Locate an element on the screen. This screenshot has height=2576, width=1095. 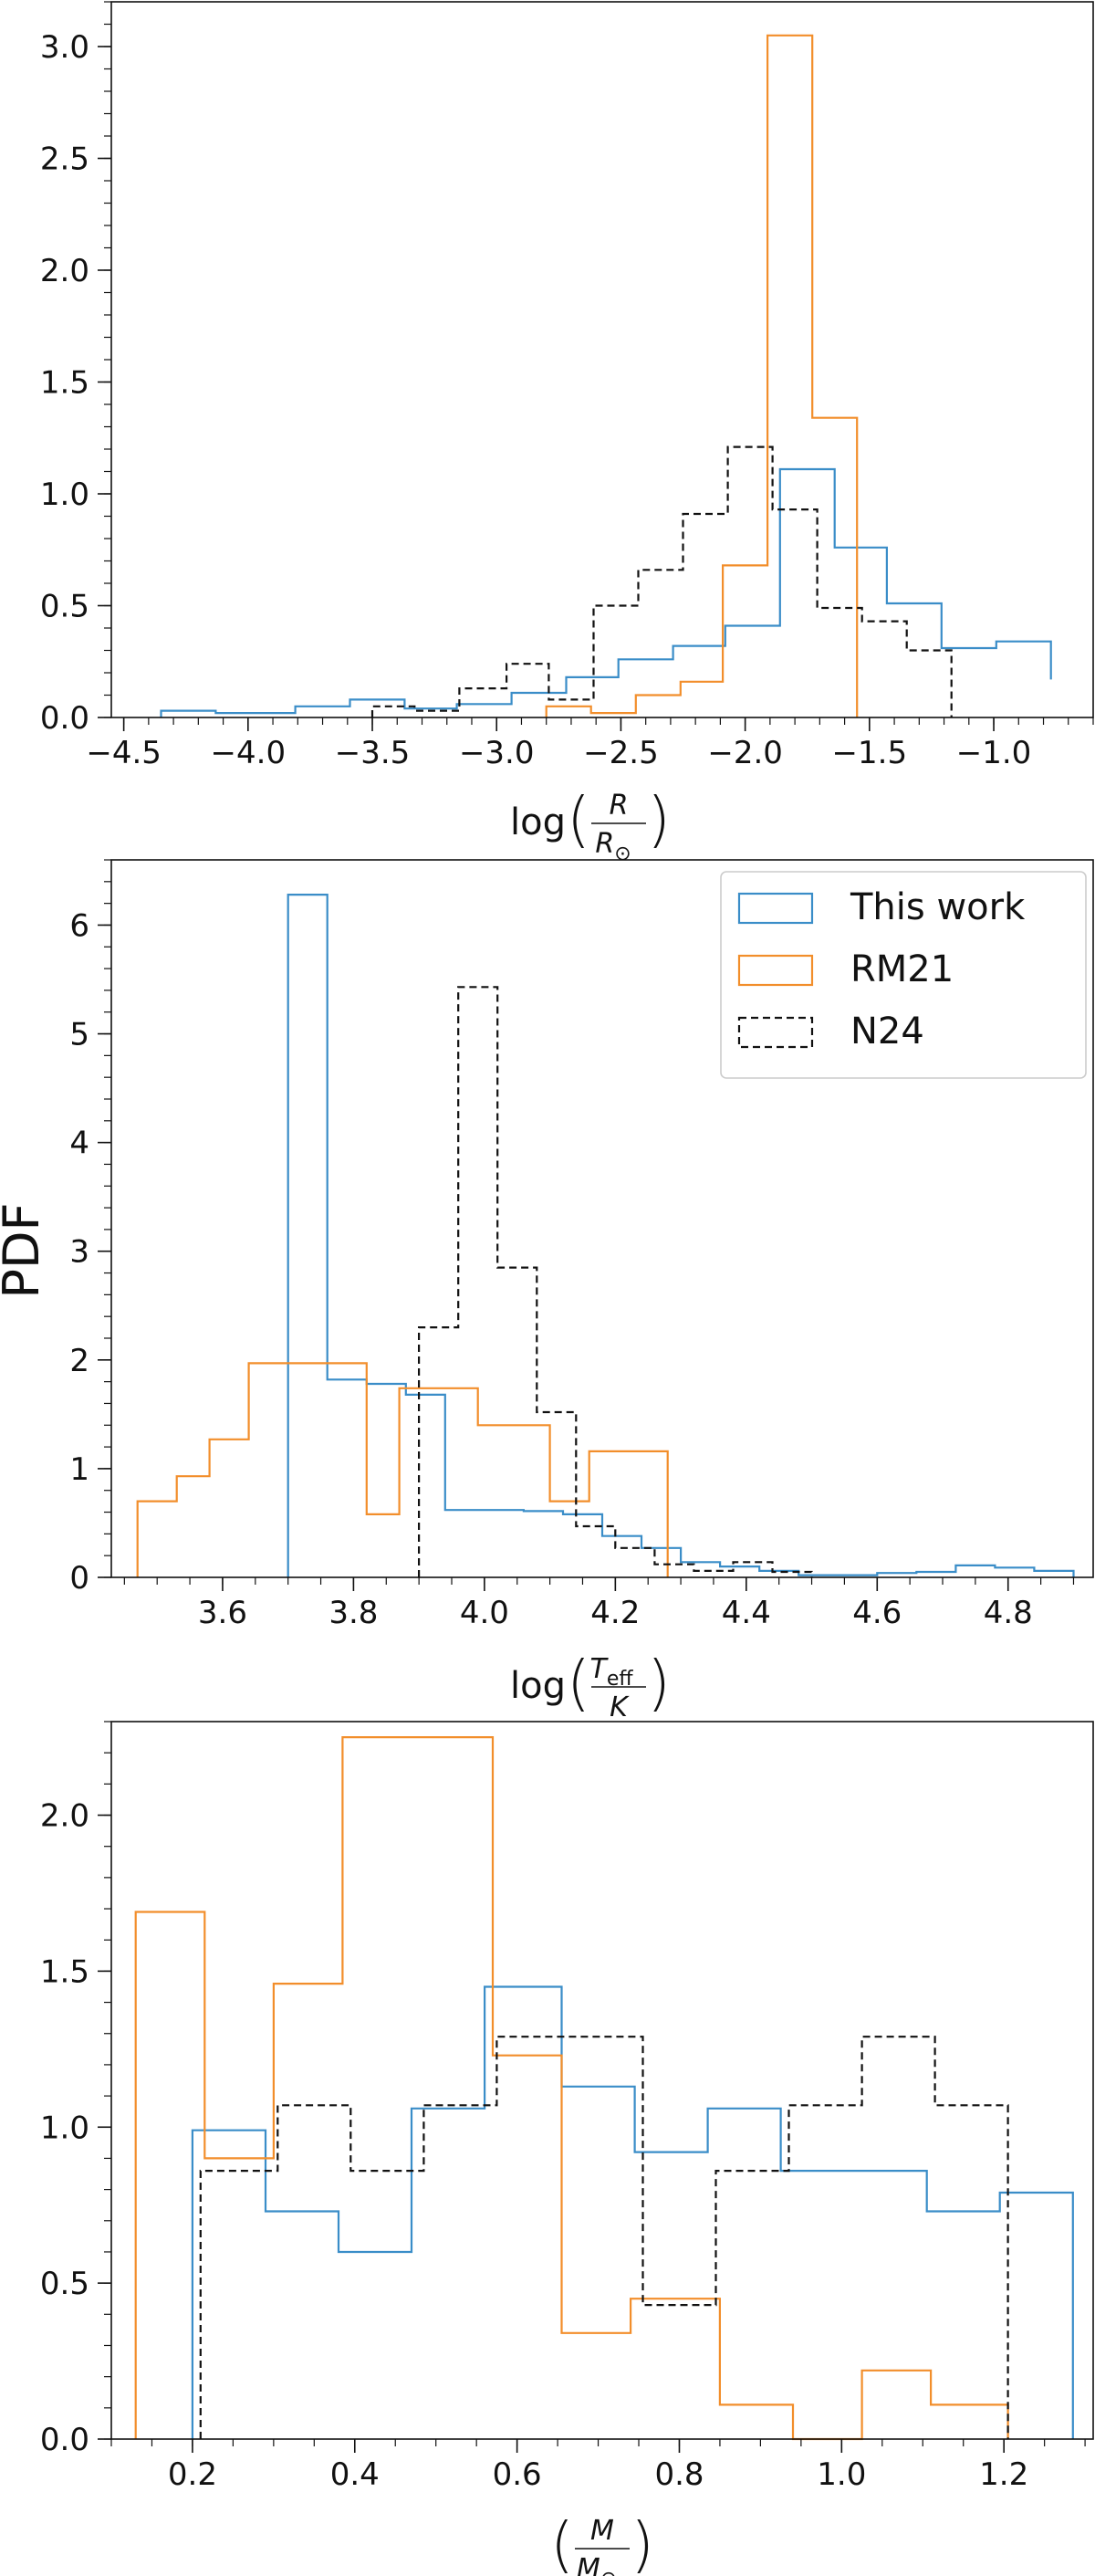
x-tick-label: −3.5 is located at coordinates (373, 753).